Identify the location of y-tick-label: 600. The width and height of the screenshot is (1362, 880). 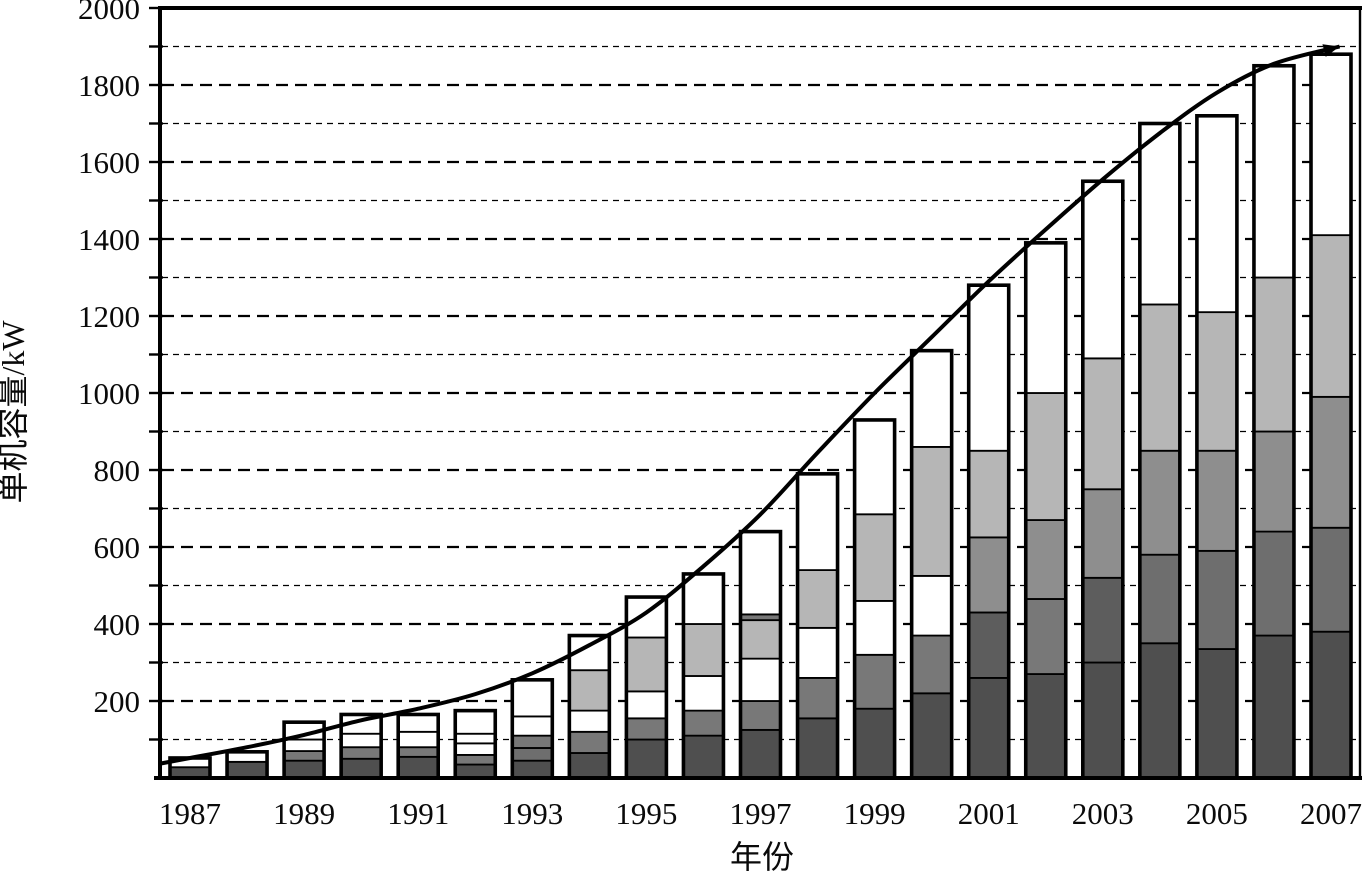
(117, 547).